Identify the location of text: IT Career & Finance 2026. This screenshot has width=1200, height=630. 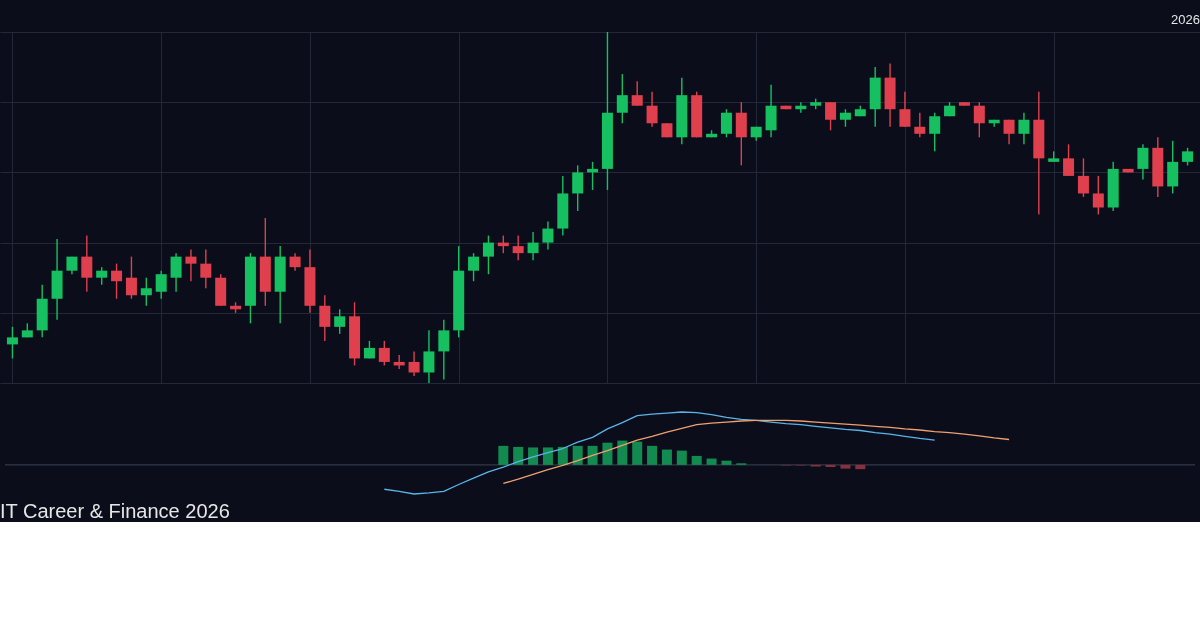
(115, 511).